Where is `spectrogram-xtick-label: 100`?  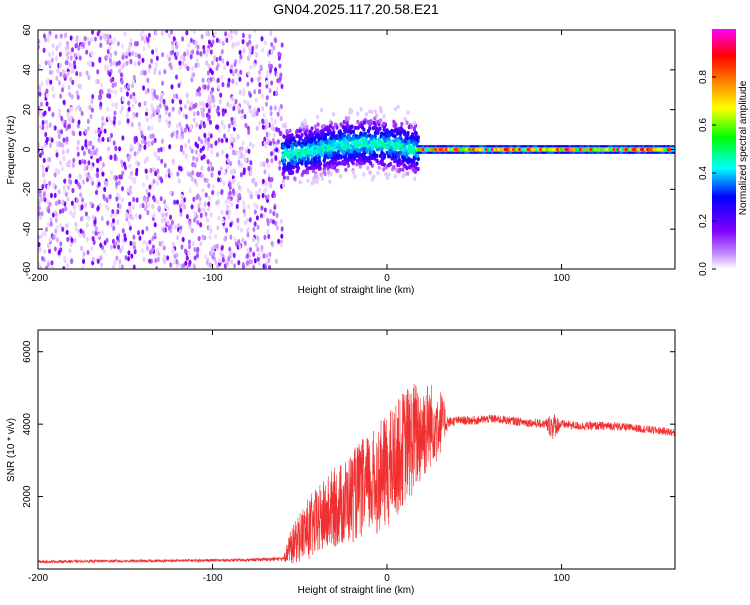
spectrogram-xtick-label: 100 is located at coordinates (561, 278).